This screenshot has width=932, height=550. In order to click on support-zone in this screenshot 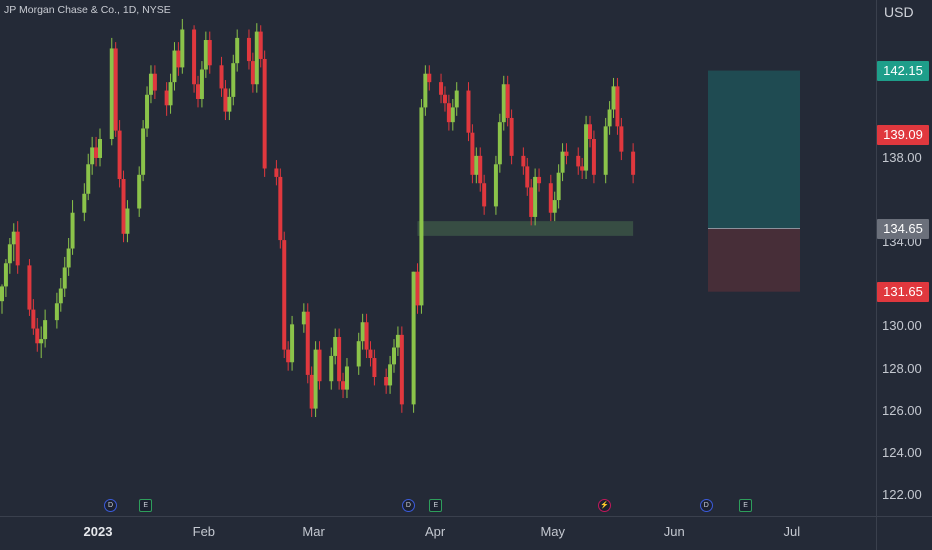, I will do `click(525, 228)`.